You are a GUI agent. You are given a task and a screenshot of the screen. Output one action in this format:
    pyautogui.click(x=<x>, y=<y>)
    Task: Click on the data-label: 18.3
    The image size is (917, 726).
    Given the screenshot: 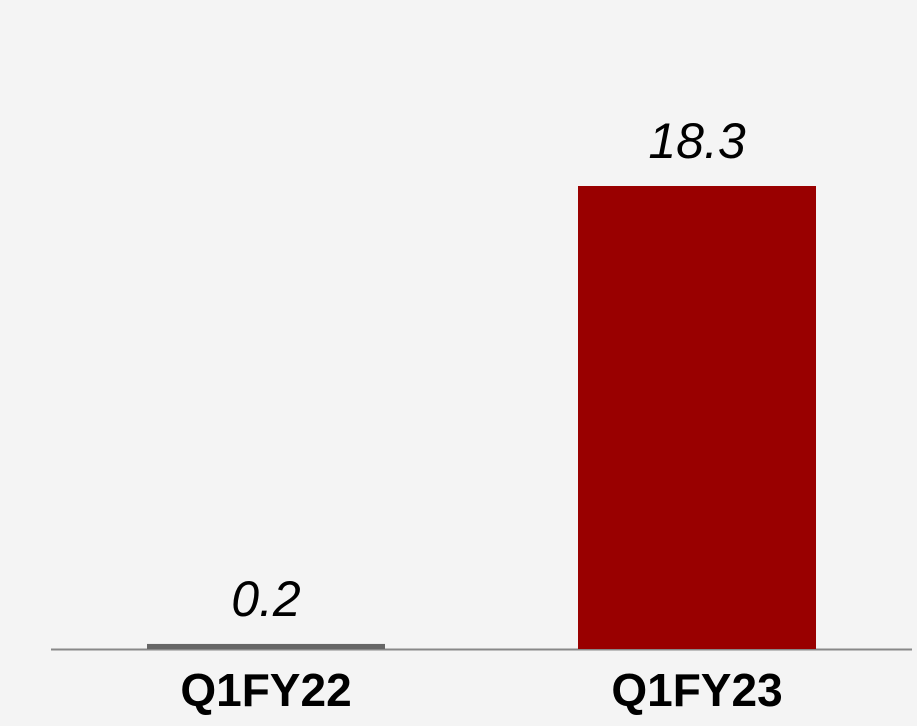 What is the action you would take?
    pyautogui.click(x=697, y=141)
    